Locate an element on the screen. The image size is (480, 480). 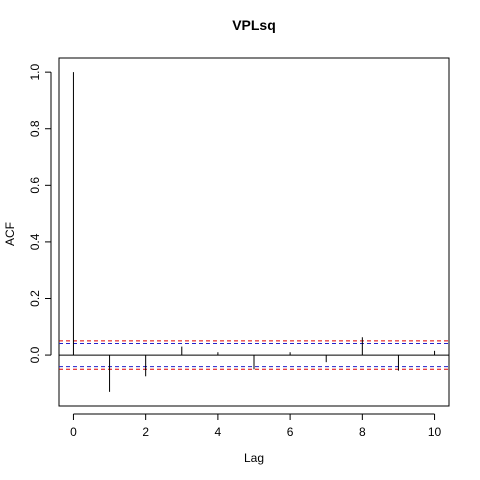
x-tick-label-4: 4 is located at coordinates (218, 432).